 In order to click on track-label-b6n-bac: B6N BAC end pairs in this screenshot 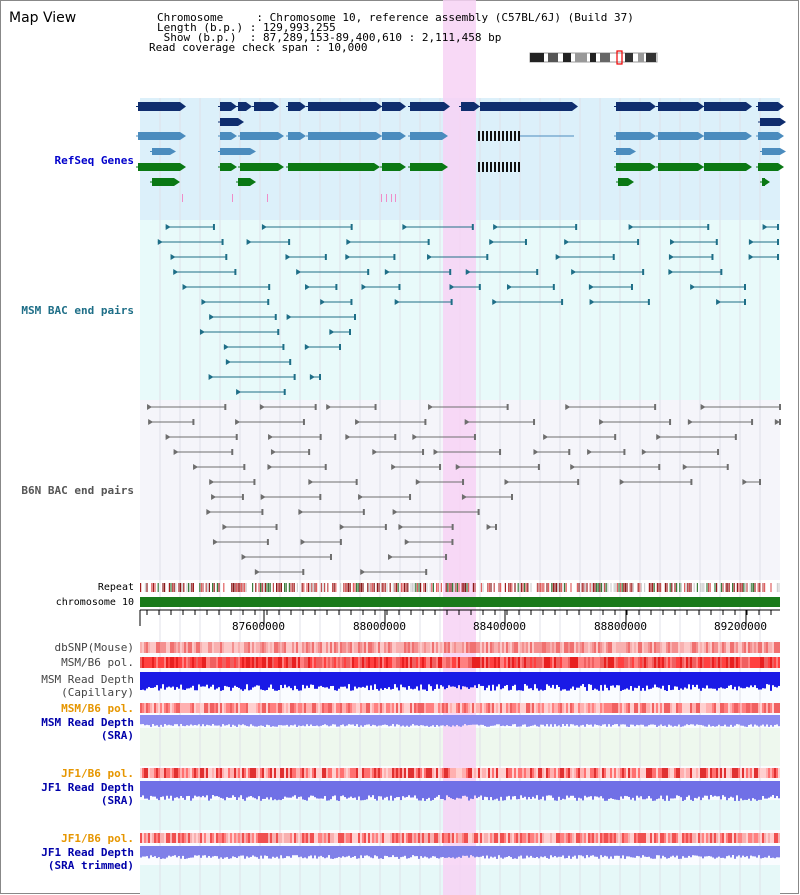, I will do `click(77, 490)`.